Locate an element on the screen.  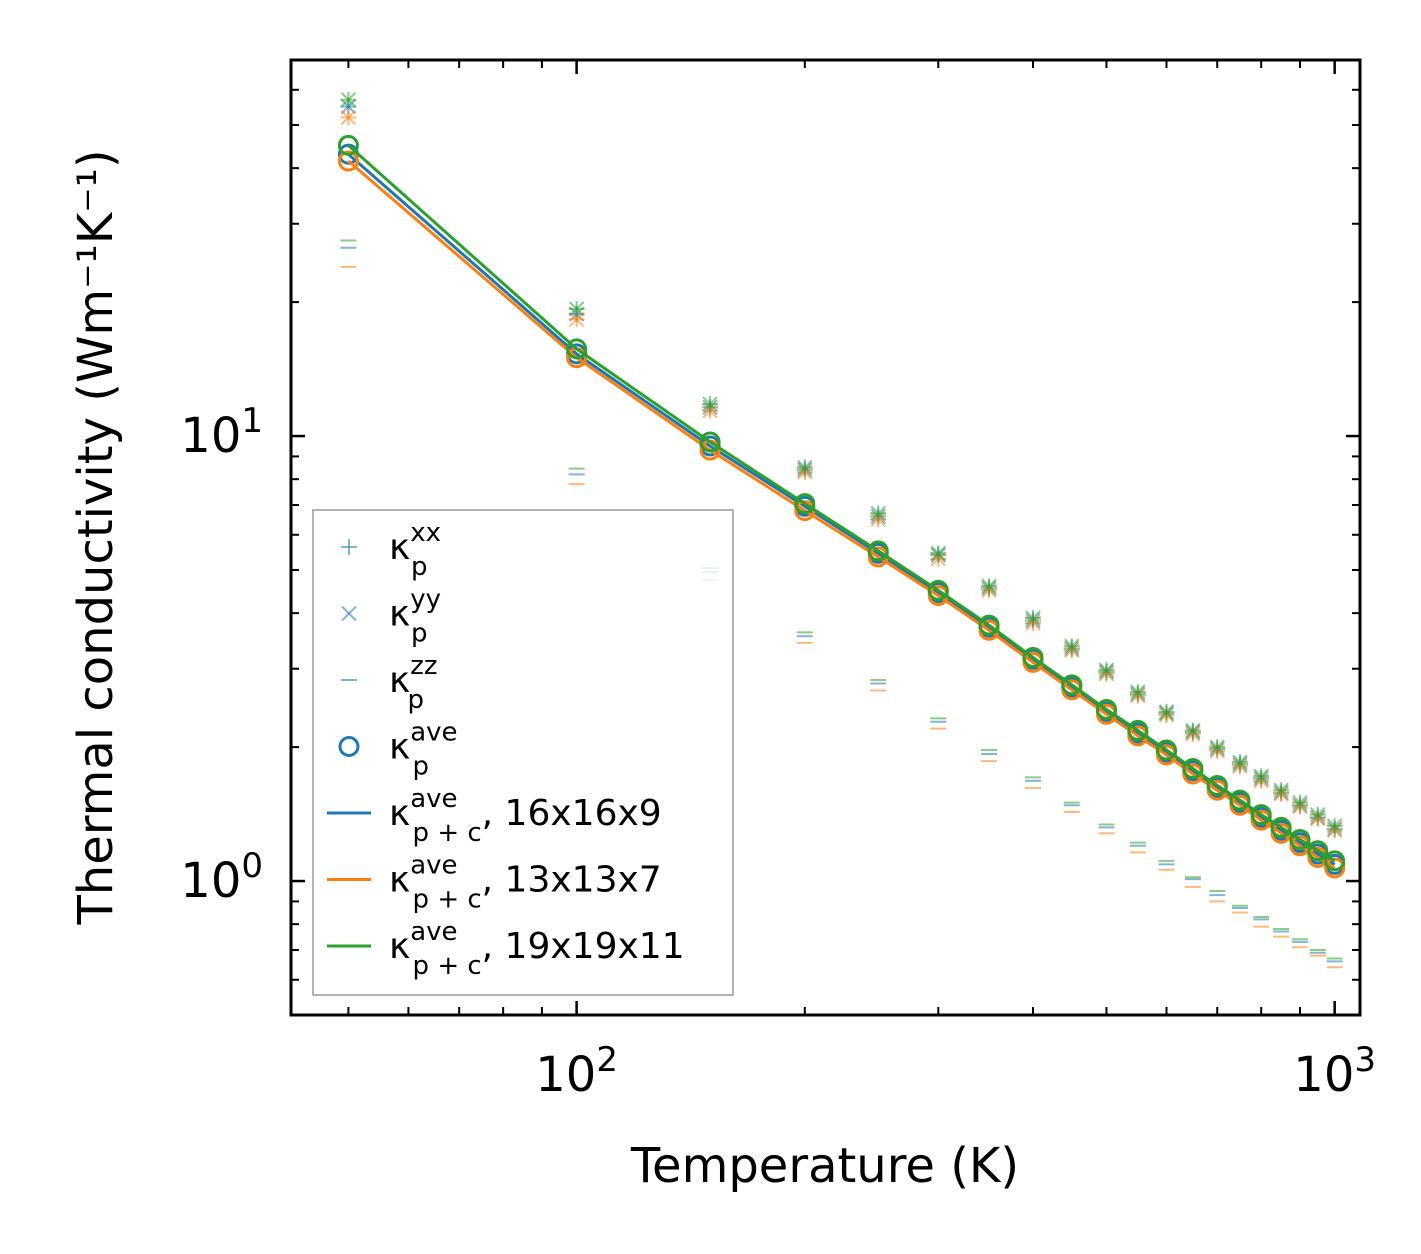
x-tick-label-exponent: 2 is located at coordinates (607, 1060).